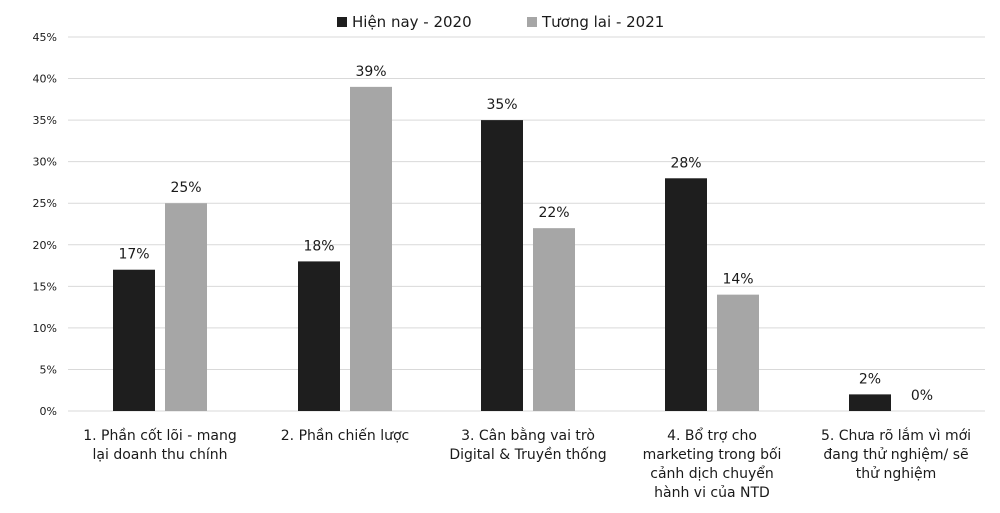 Image resolution: width=1000 pixels, height=513 pixels. I want to click on y-tick-label: 25%, so click(45, 203).